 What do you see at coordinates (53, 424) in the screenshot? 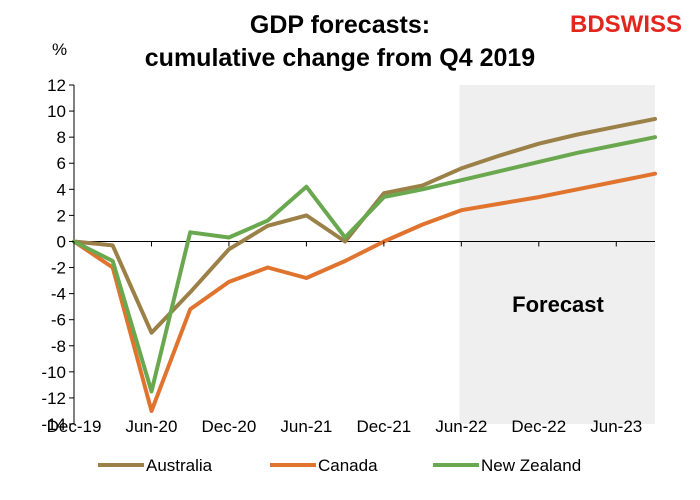
I see `y-tick-label: -14` at bounding box center [53, 424].